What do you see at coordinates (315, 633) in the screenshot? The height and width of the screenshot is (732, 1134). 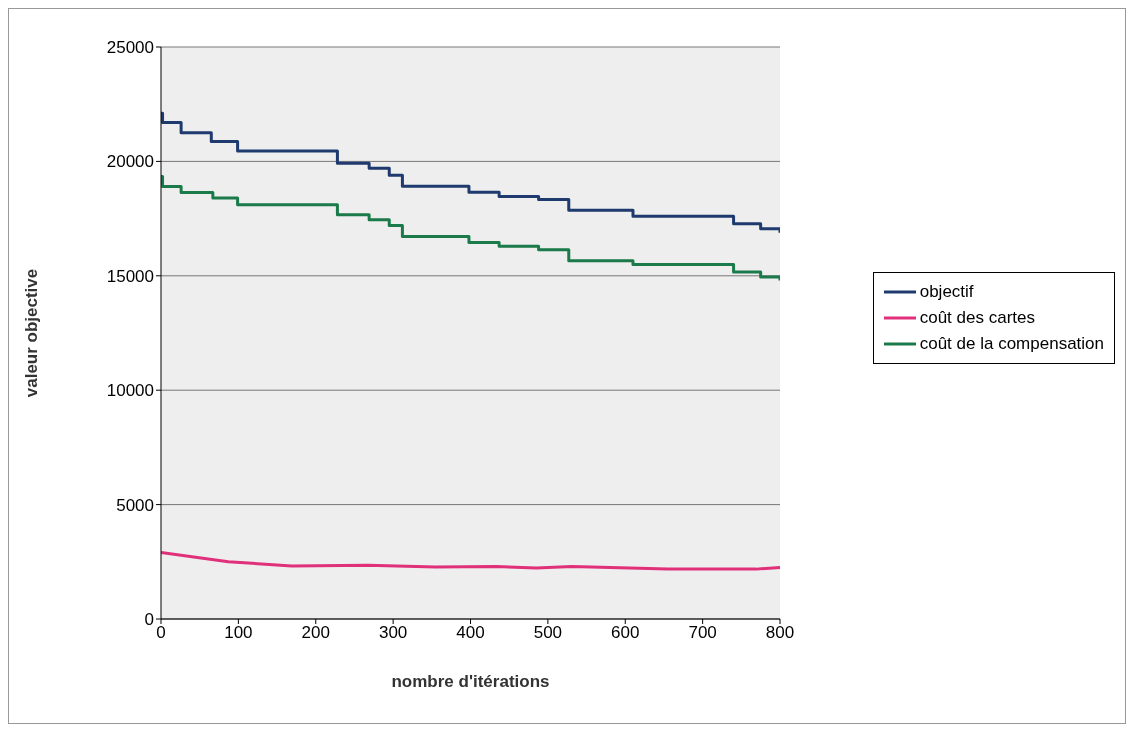 I see `x-tick-label: 200` at bounding box center [315, 633].